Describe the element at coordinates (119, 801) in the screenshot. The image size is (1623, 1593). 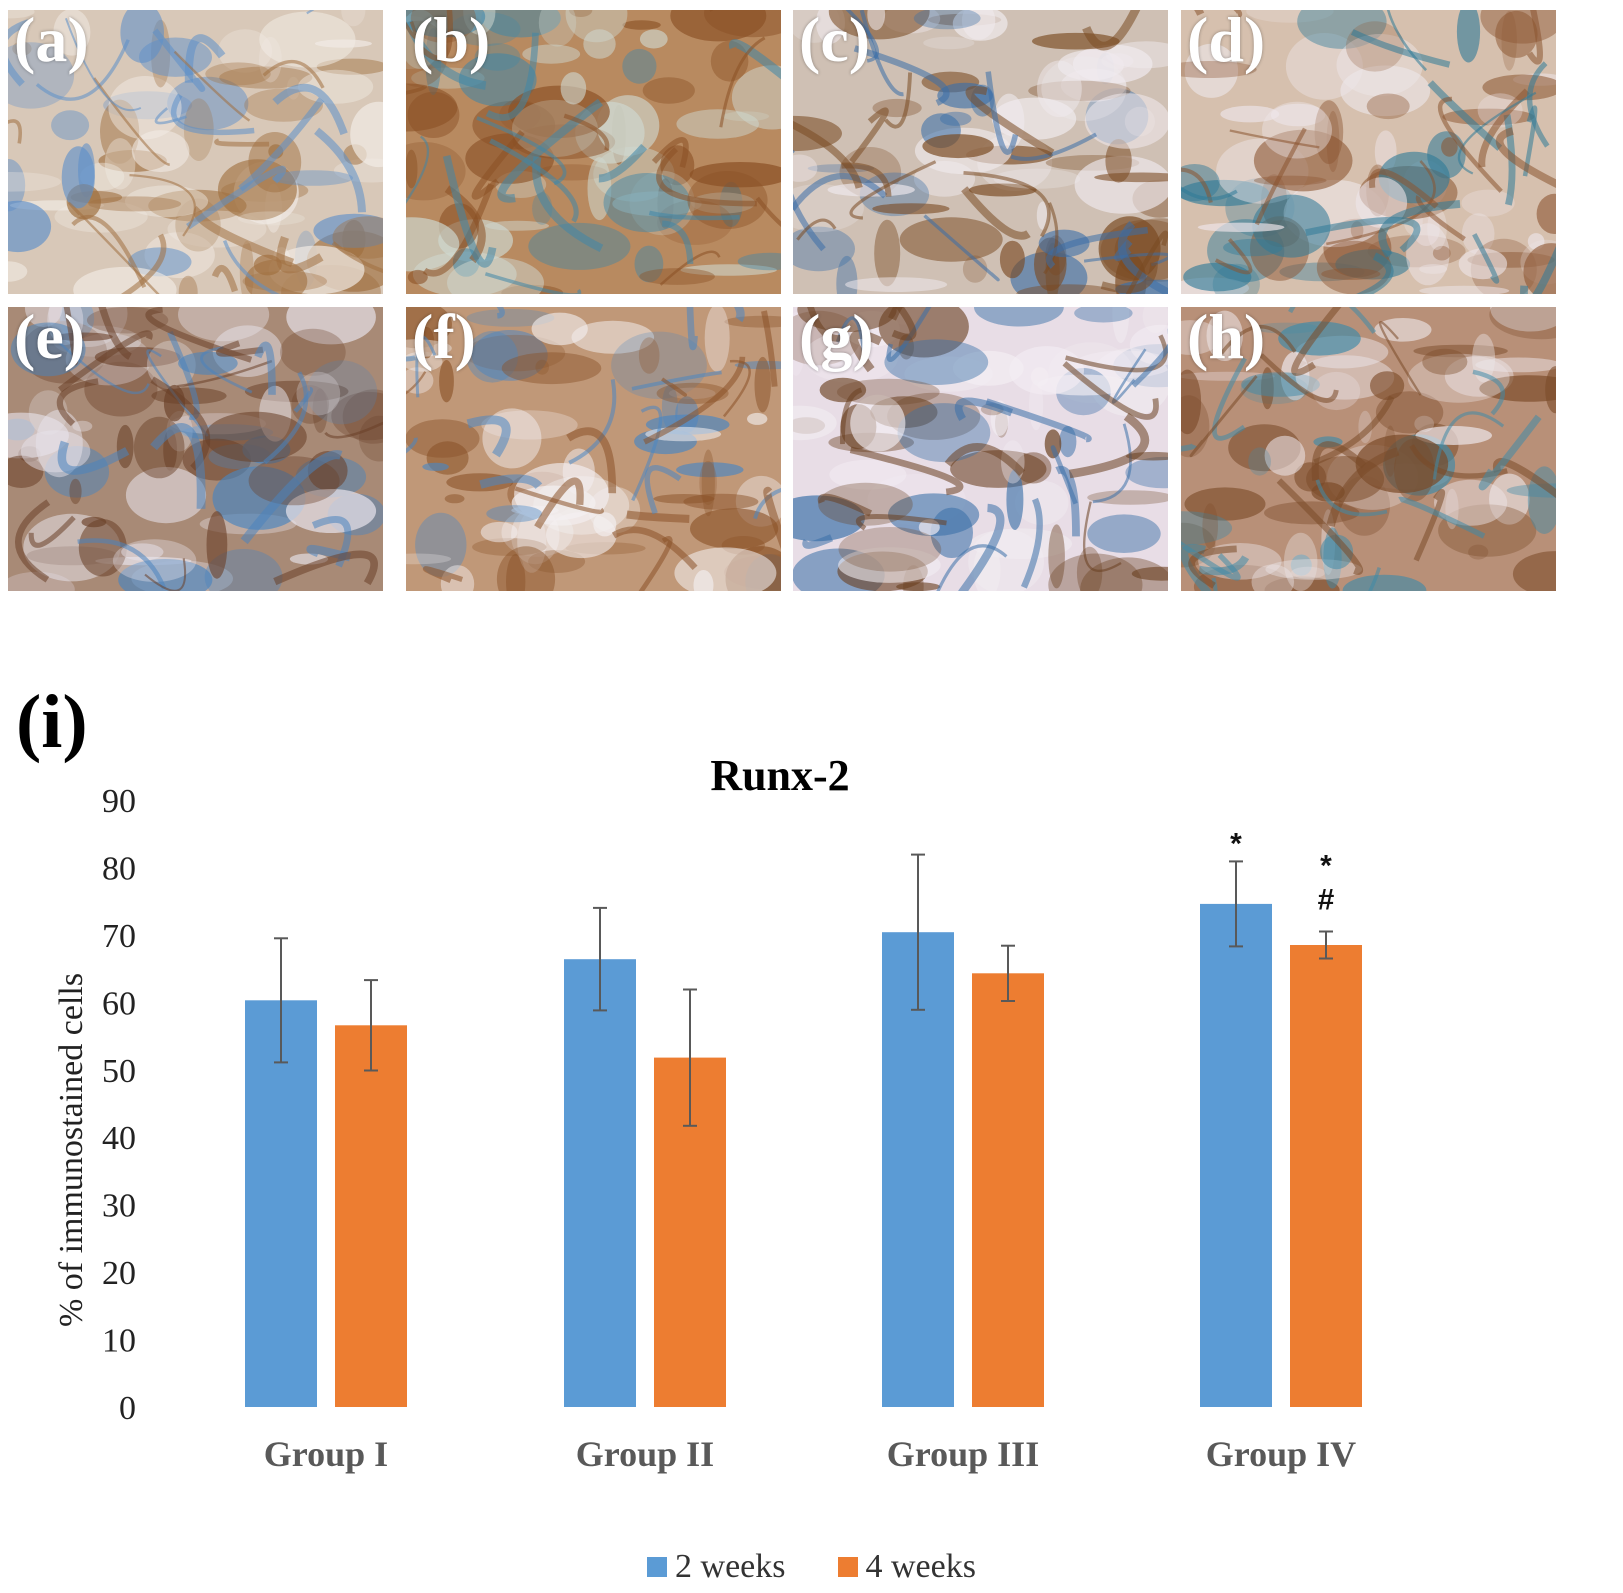
I see `y-tick-label: 90` at that location.